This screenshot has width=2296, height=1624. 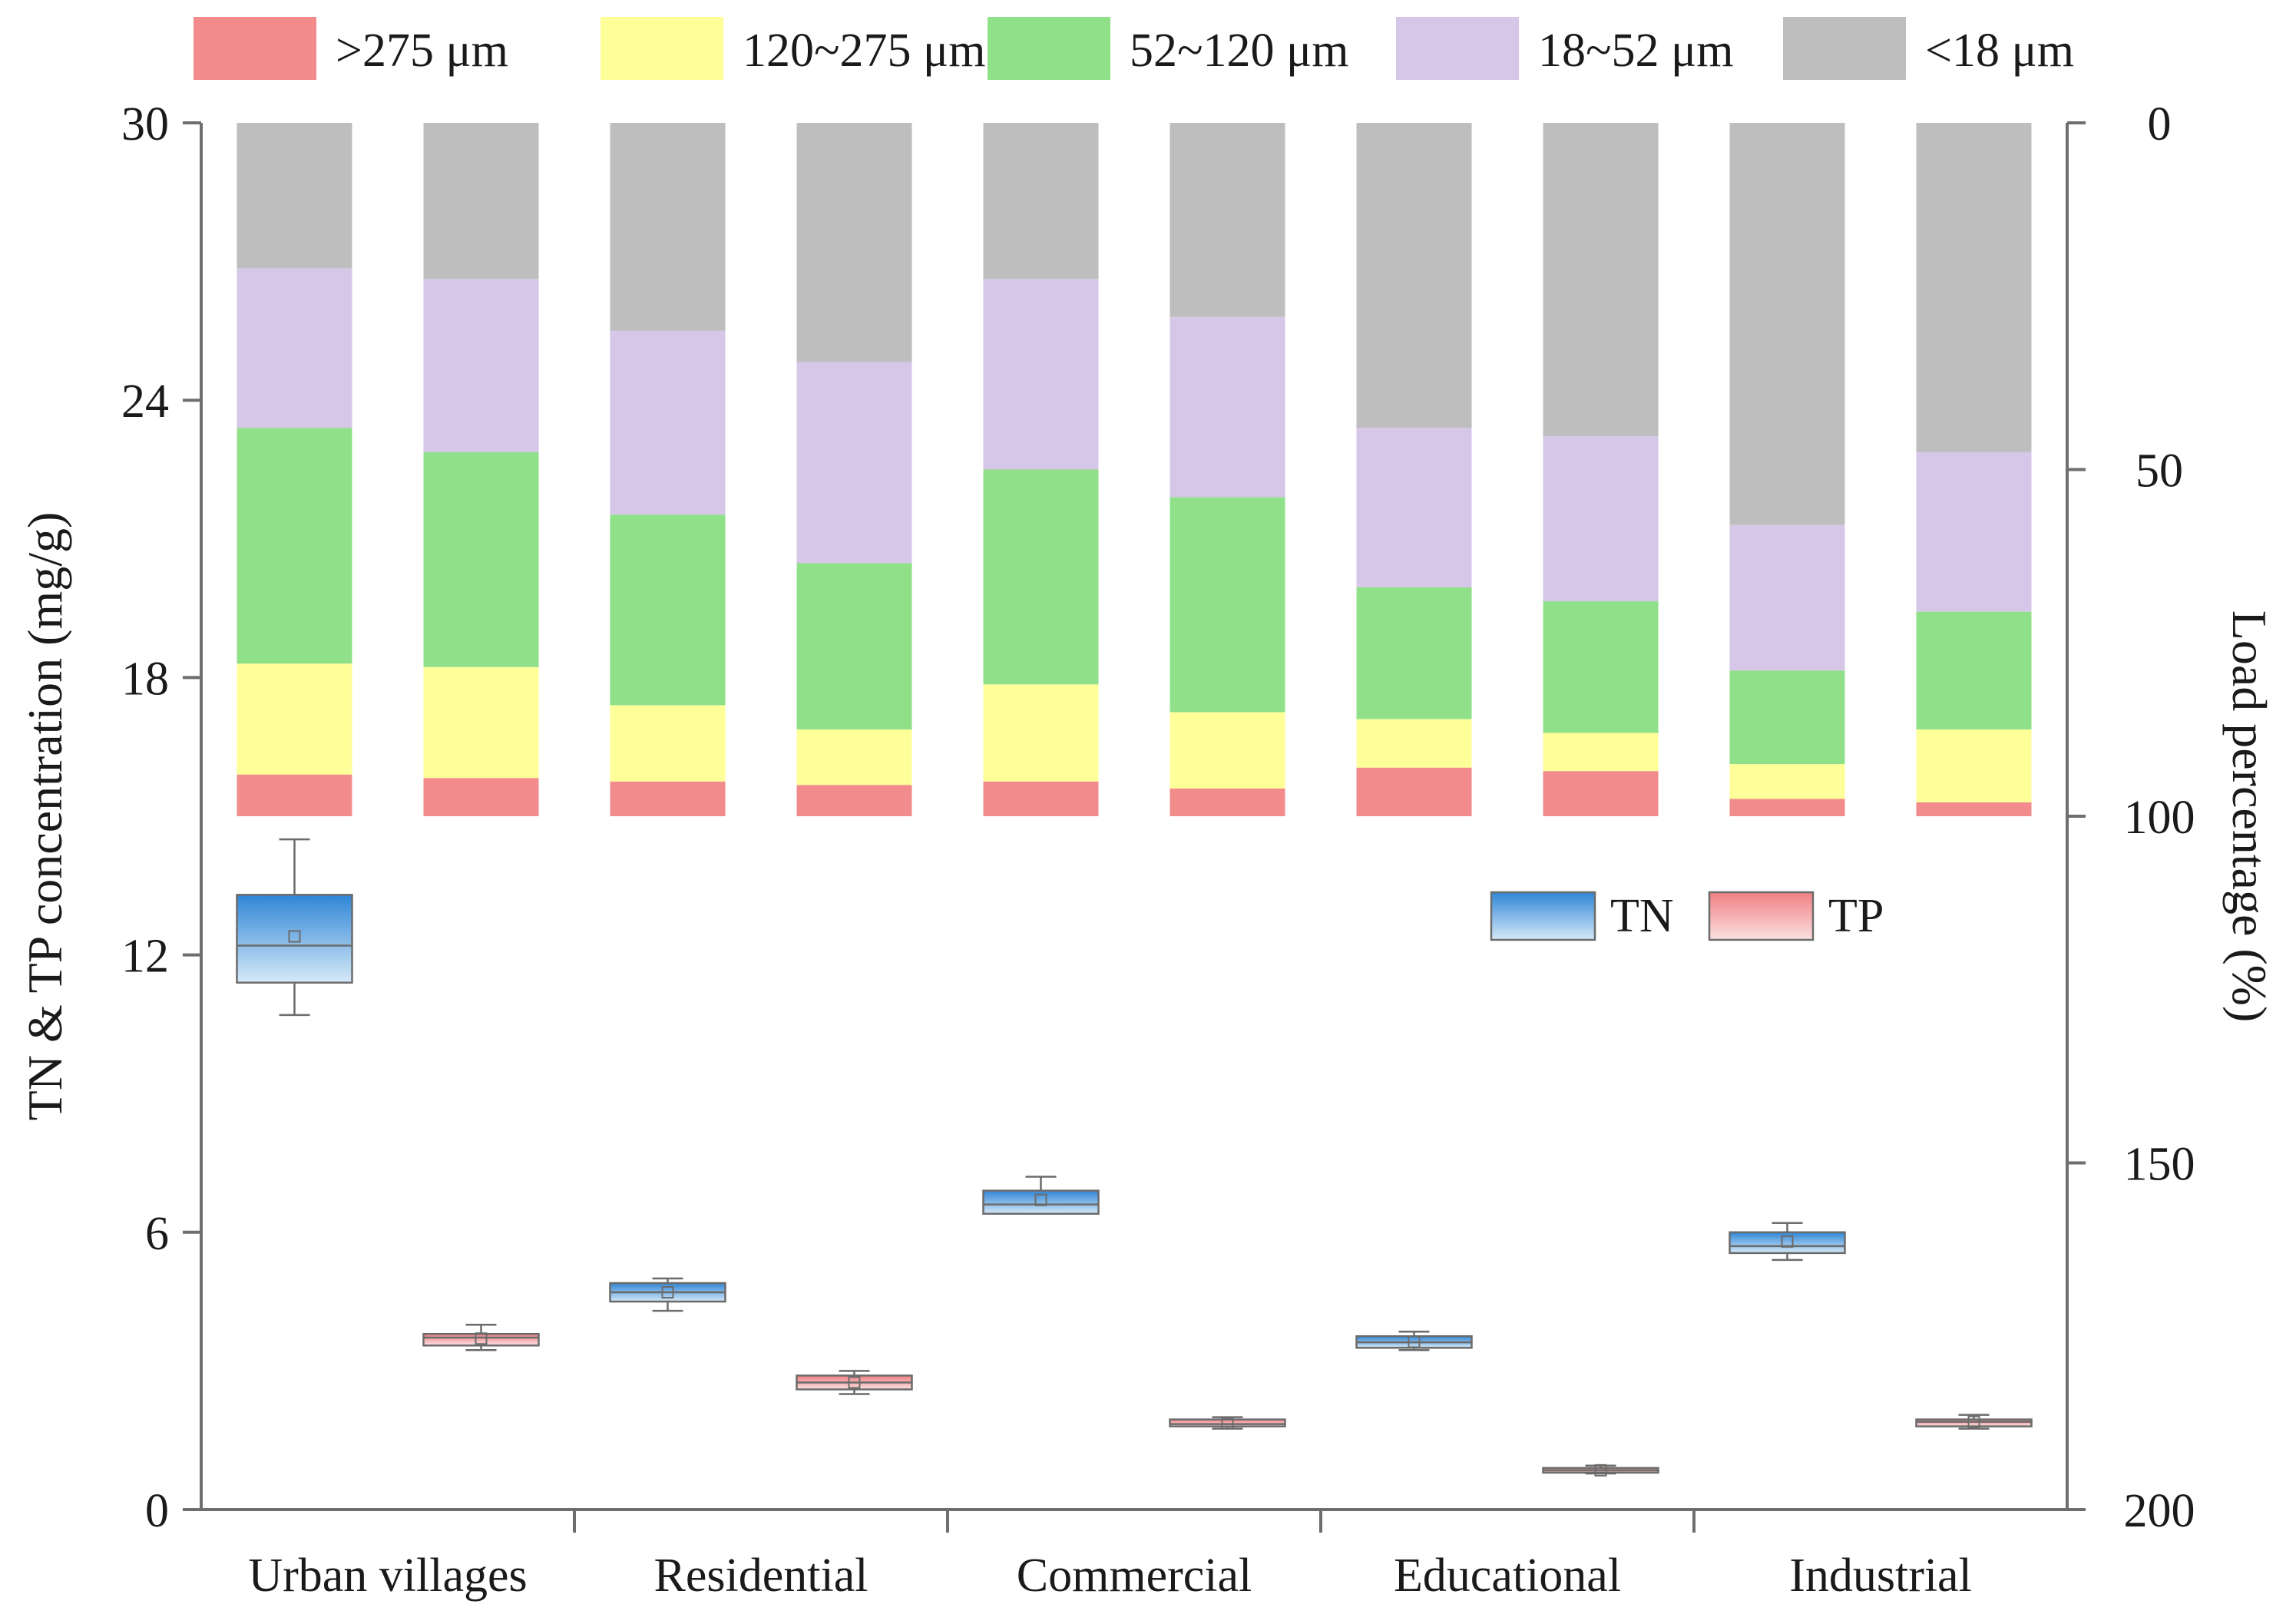 What do you see at coordinates (422, 51) in the screenshot?
I see `legend-label: >275 μm` at bounding box center [422, 51].